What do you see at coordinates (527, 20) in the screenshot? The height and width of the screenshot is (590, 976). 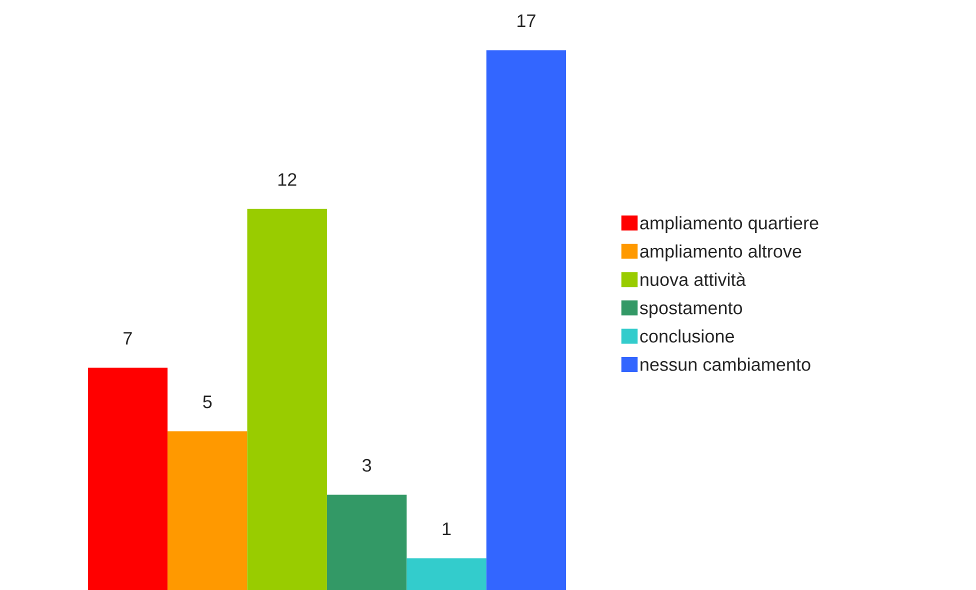 I see `data-label: 17` at bounding box center [527, 20].